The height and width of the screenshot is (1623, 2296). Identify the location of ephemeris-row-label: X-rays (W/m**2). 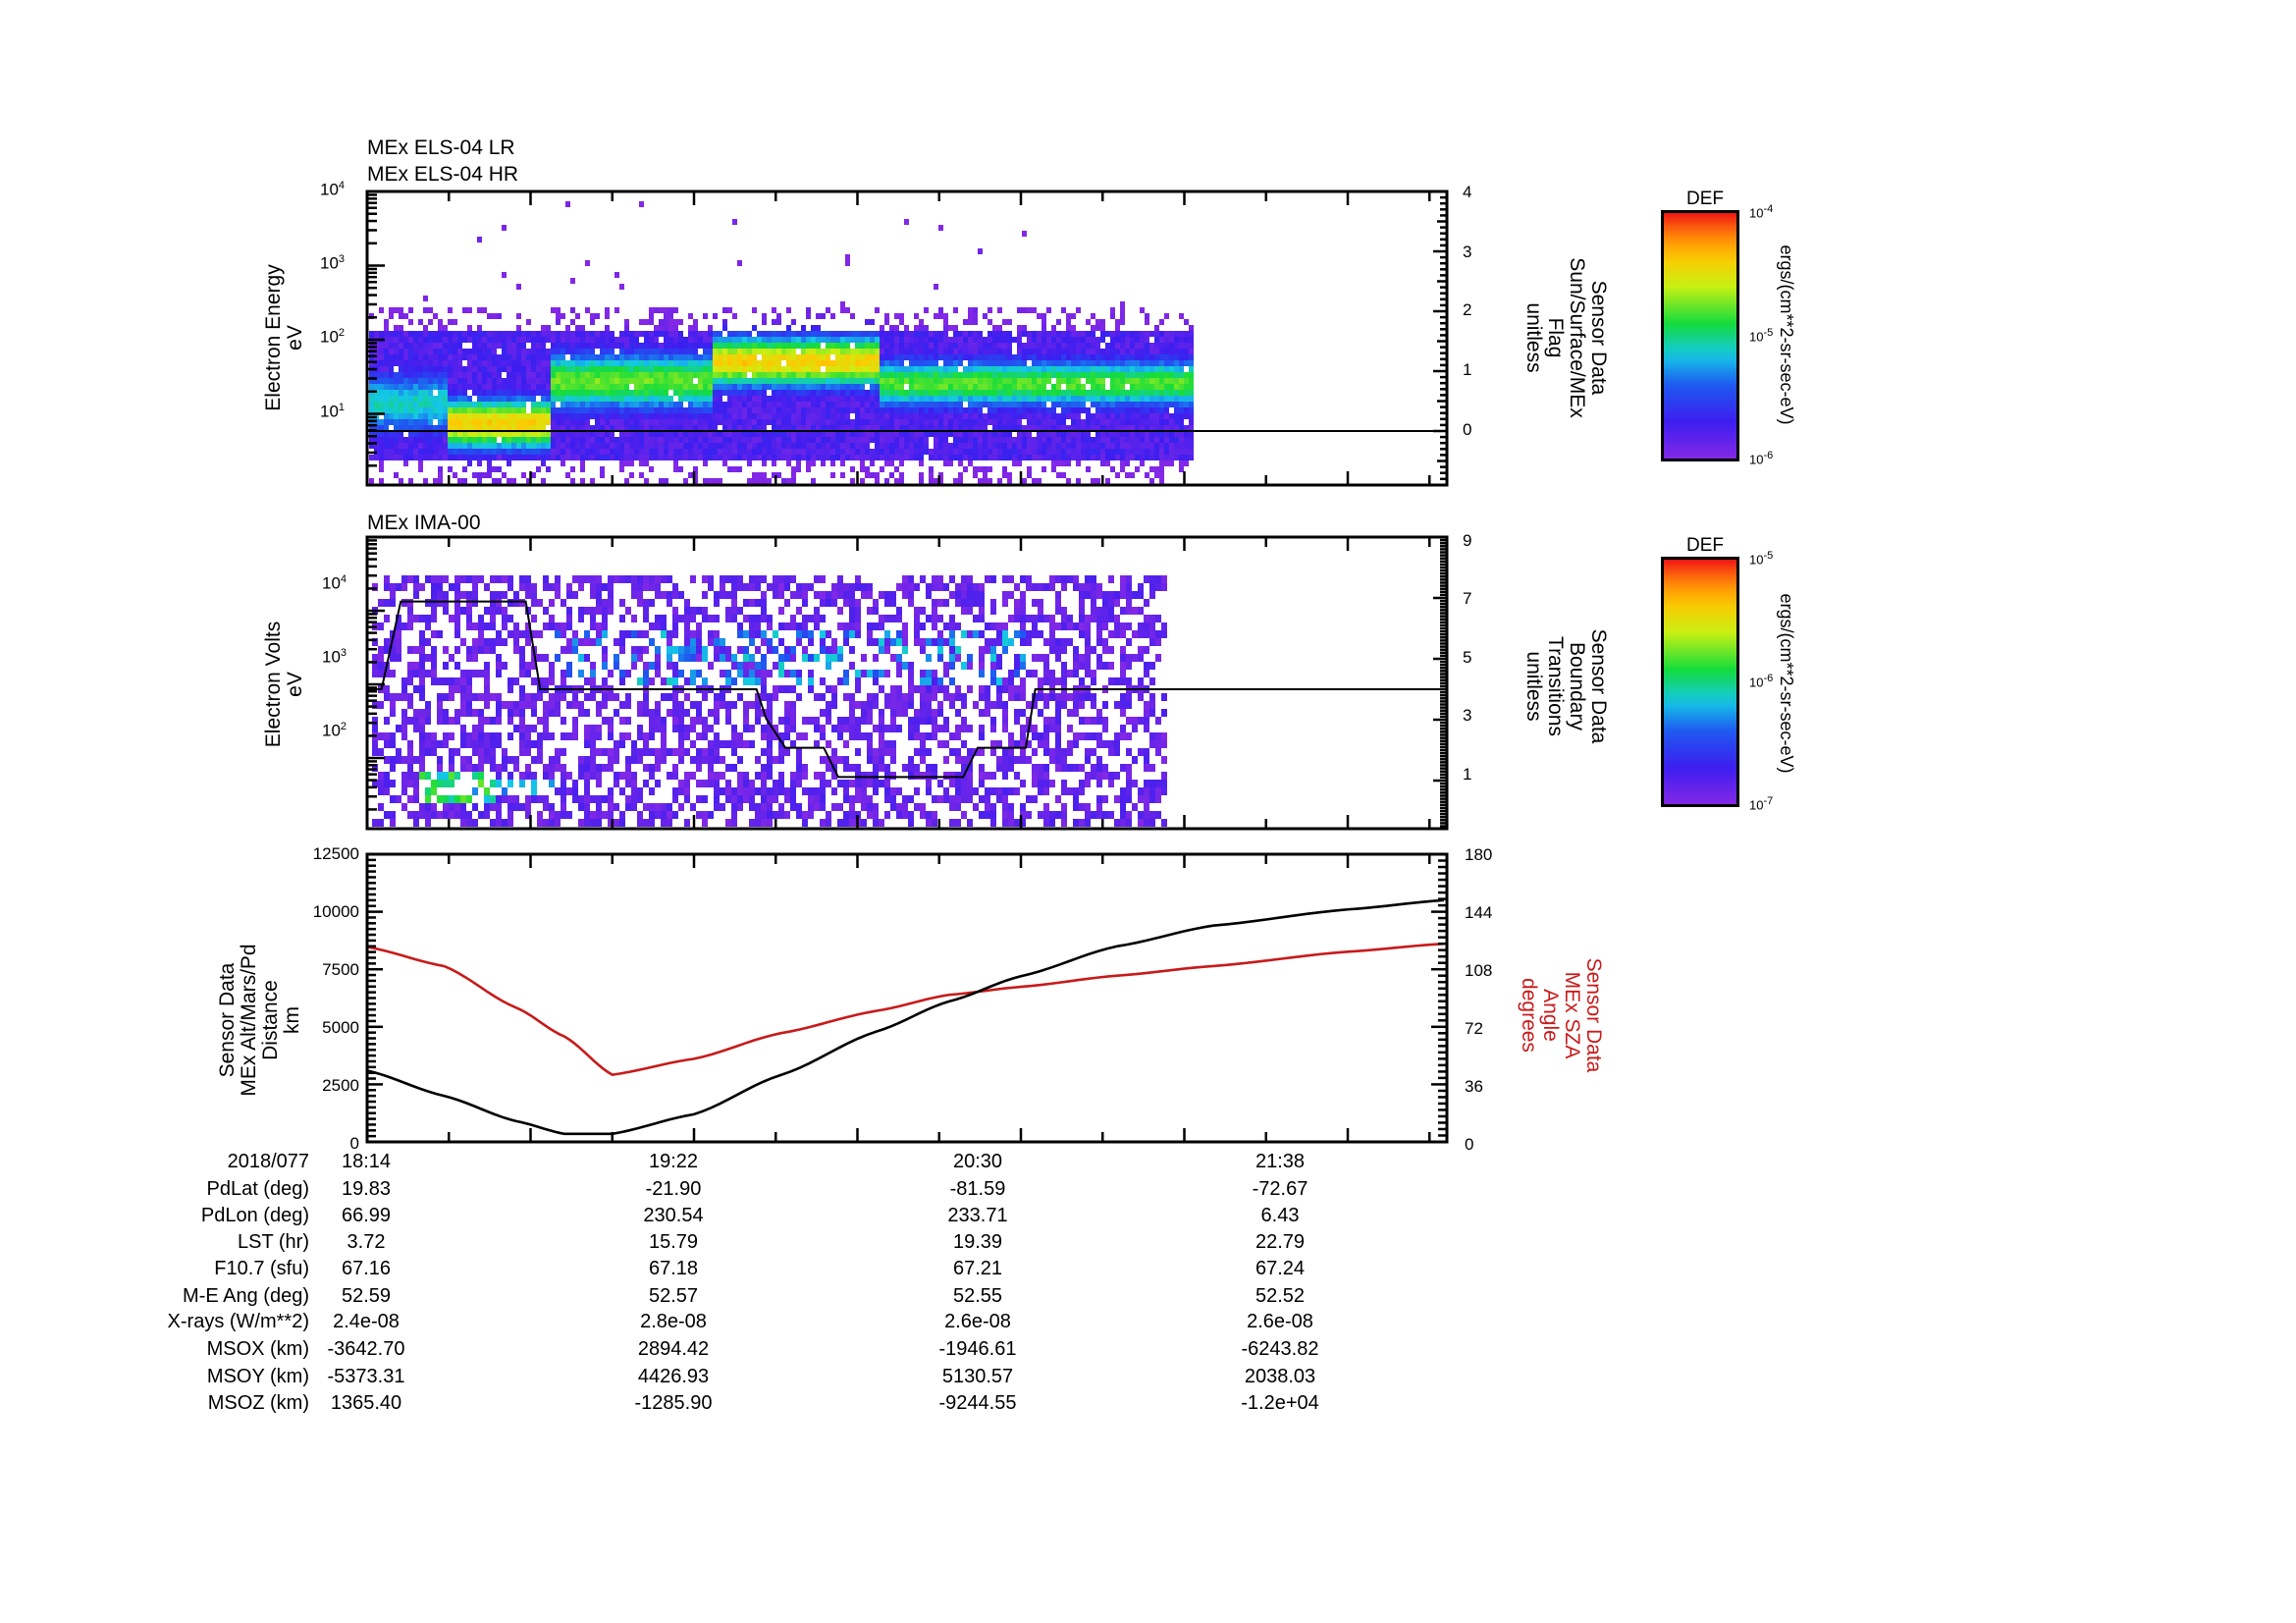
(238, 1322).